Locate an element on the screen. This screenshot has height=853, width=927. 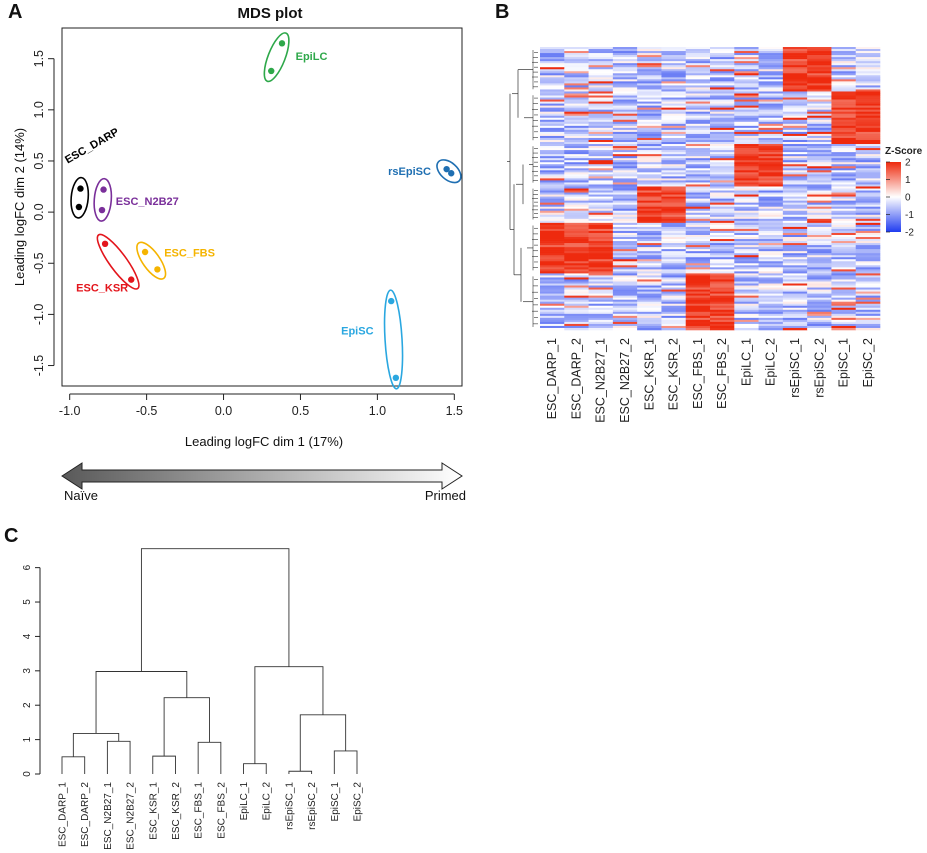
mds-x-tick-label: 0.5 is located at coordinates (300, 411).